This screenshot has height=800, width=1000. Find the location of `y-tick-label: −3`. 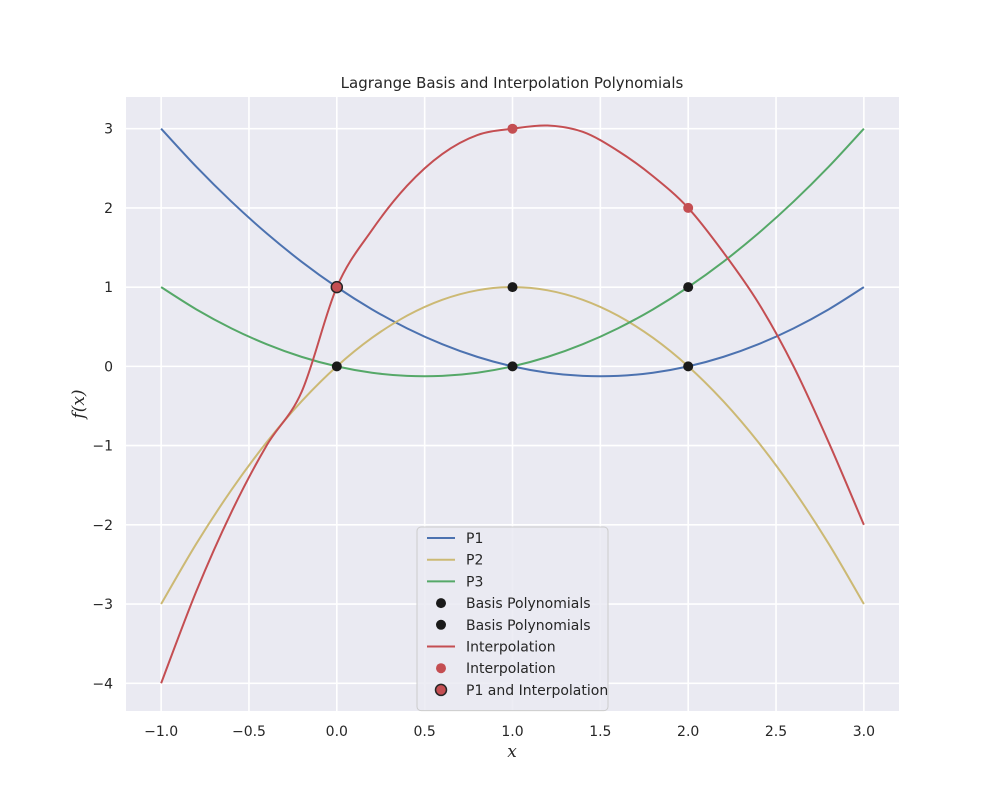

y-tick-label: −3 is located at coordinates (102, 605).